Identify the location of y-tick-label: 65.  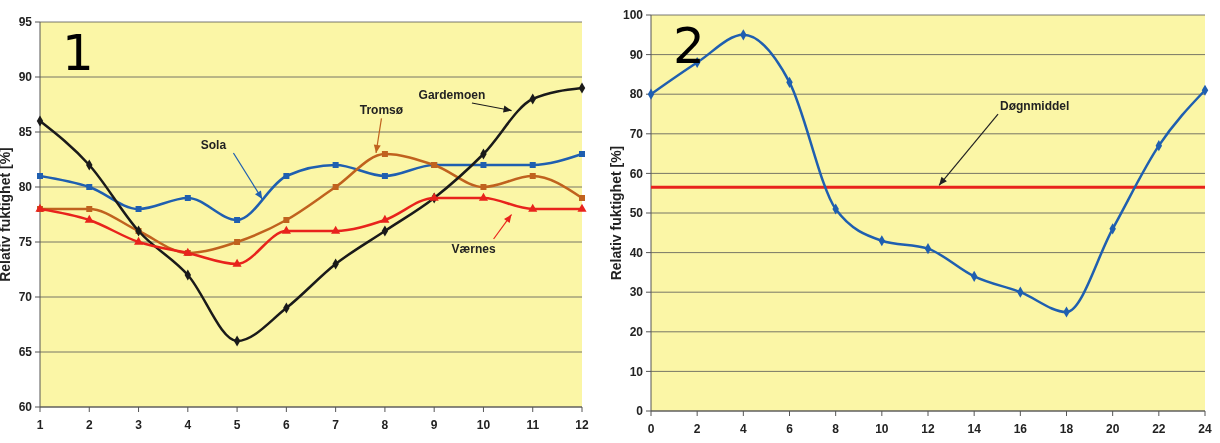
(25, 352).